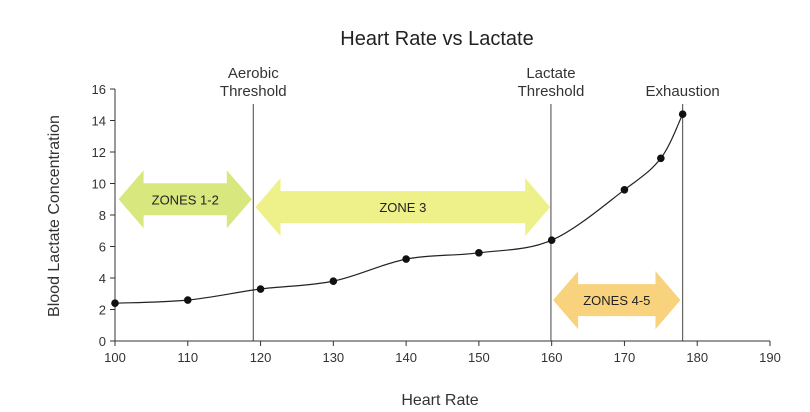 This screenshot has width=810, height=412. I want to click on x-tick-label: 140, so click(406, 357).